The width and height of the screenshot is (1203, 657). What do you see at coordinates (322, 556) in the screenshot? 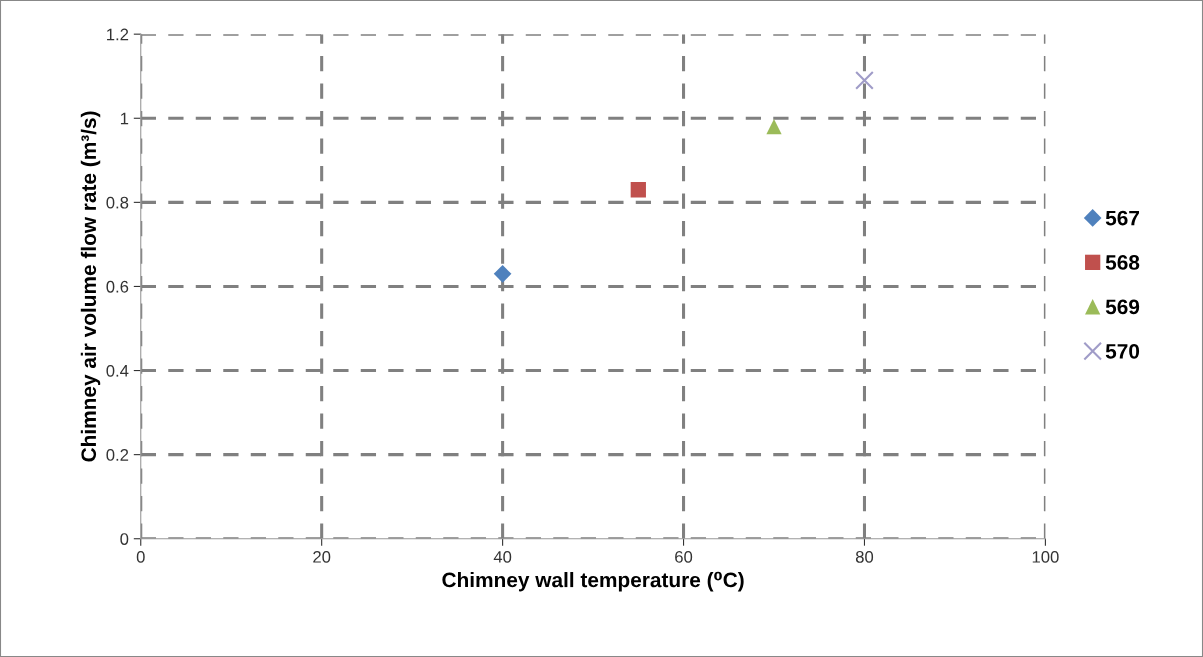
I see `x-tick-label: 20` at bounding box center [322, 556].